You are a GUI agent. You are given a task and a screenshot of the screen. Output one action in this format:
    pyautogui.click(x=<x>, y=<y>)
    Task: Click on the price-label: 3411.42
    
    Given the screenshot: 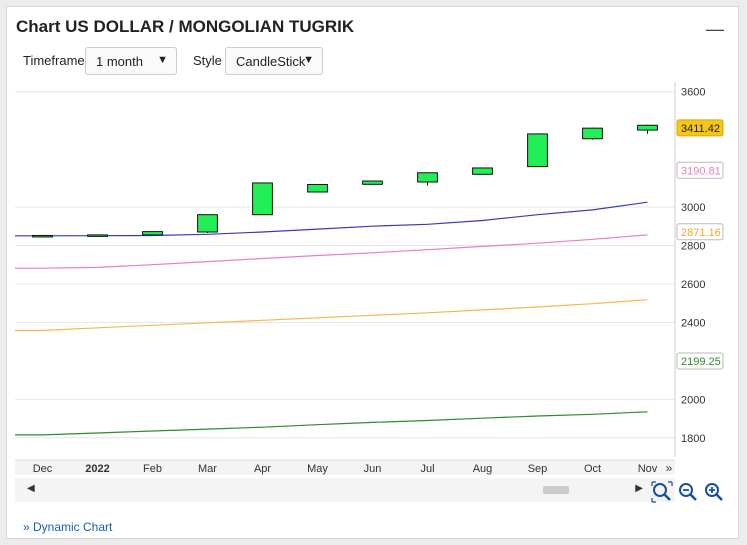 What is the action you would take?
    pyautogui.click(x=700, y=129)
    